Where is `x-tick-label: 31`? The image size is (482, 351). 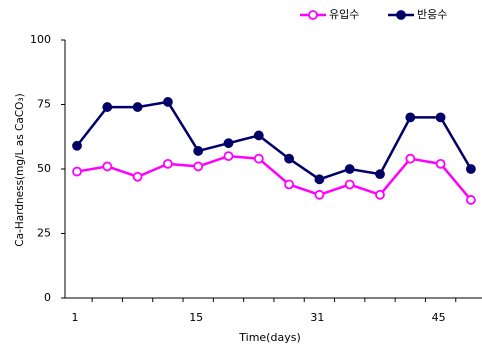 x-tick-label: 31 is located at coordinates (317, 317).